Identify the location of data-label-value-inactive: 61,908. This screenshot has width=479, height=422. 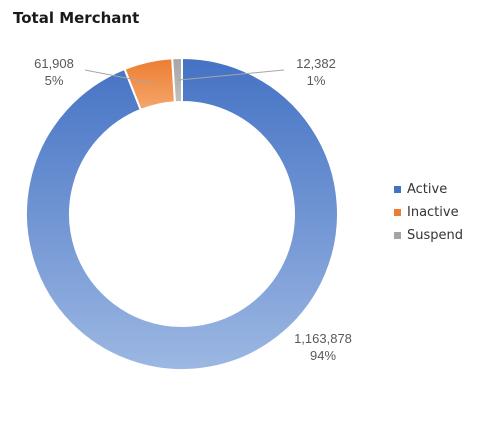
(54, 63).